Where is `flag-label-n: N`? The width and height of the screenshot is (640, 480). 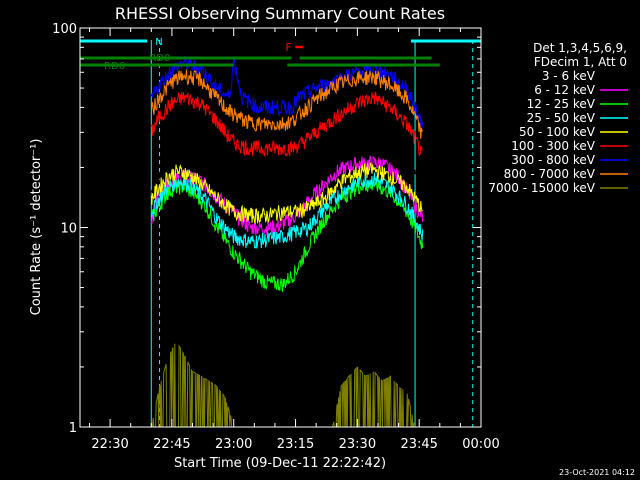 flag-label-n: N is located at coordinates (158, 42).